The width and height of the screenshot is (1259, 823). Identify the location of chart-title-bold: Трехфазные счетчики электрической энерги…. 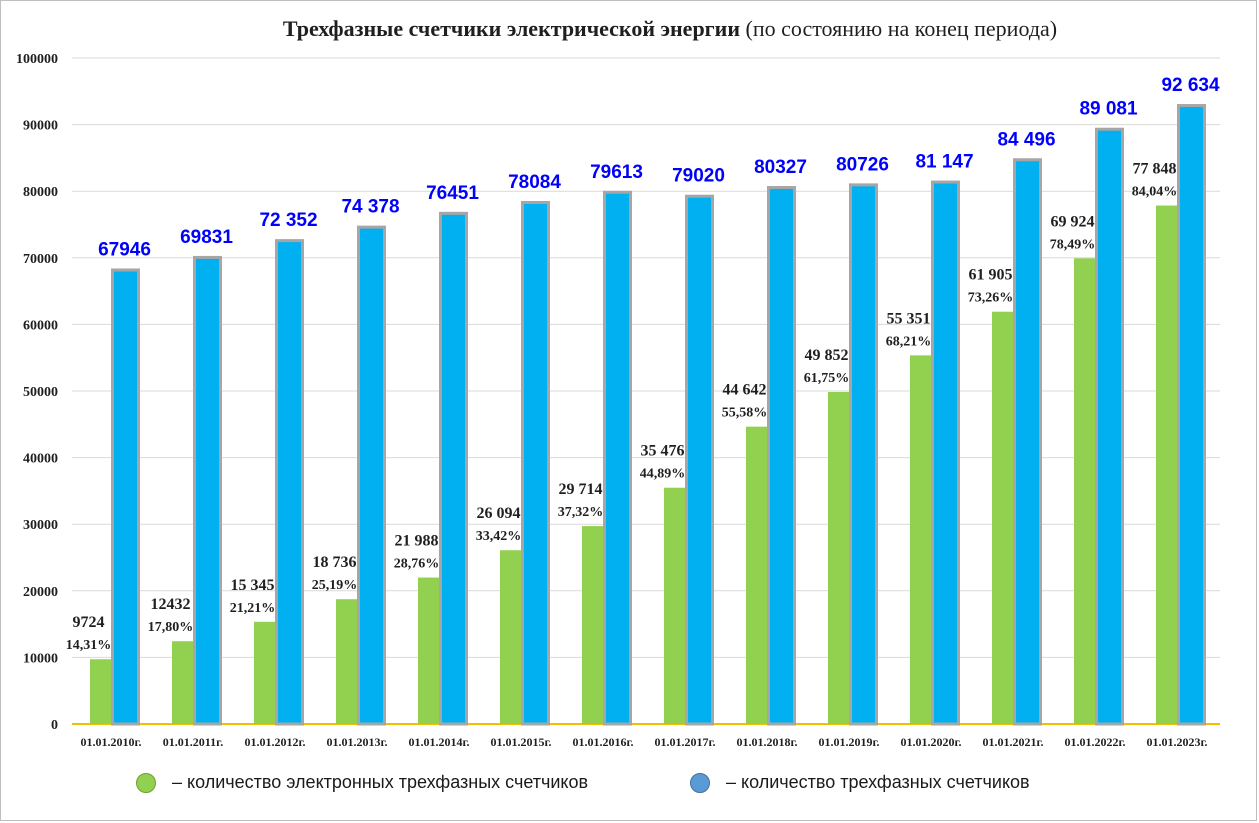
(511, 28).